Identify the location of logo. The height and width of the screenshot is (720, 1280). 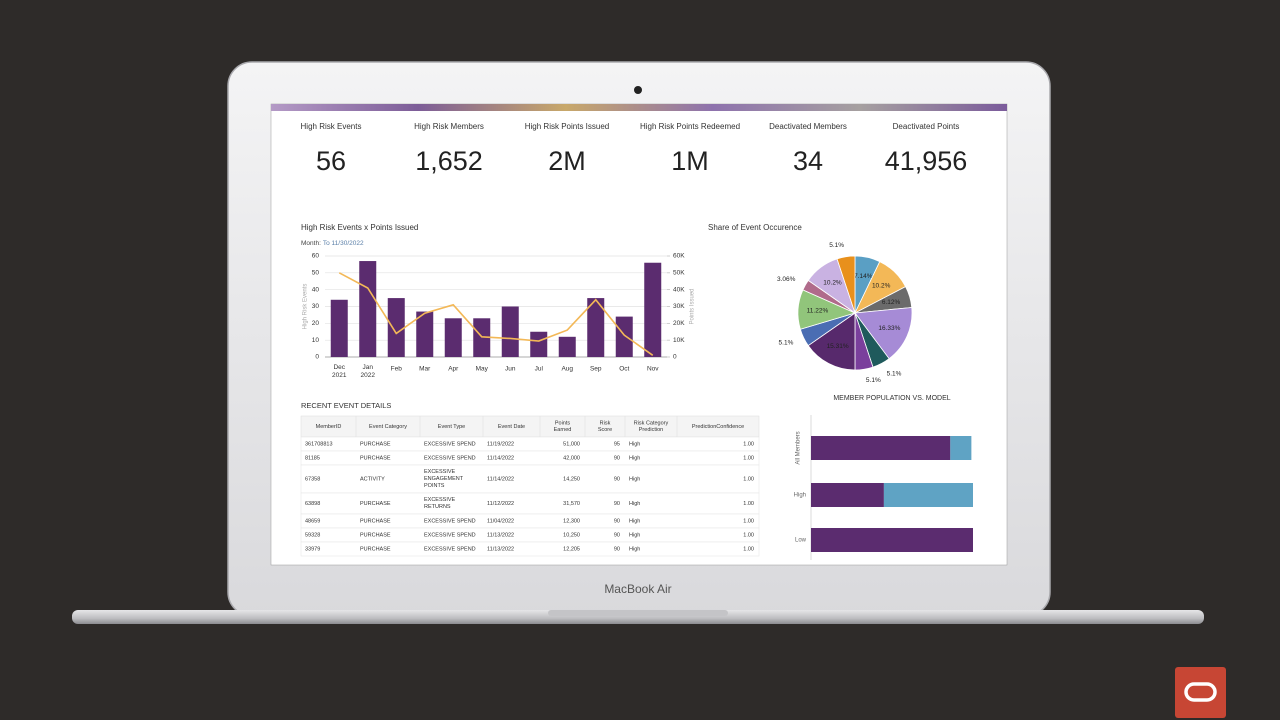
(1200, 692).